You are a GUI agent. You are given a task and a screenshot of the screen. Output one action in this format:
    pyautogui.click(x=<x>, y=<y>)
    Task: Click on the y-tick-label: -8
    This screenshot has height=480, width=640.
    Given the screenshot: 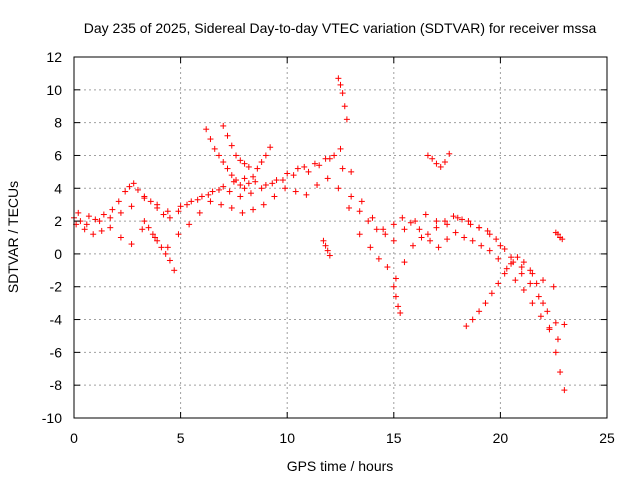 What is the action you would take?
    pyautogui.click(x=56, y=385)
    